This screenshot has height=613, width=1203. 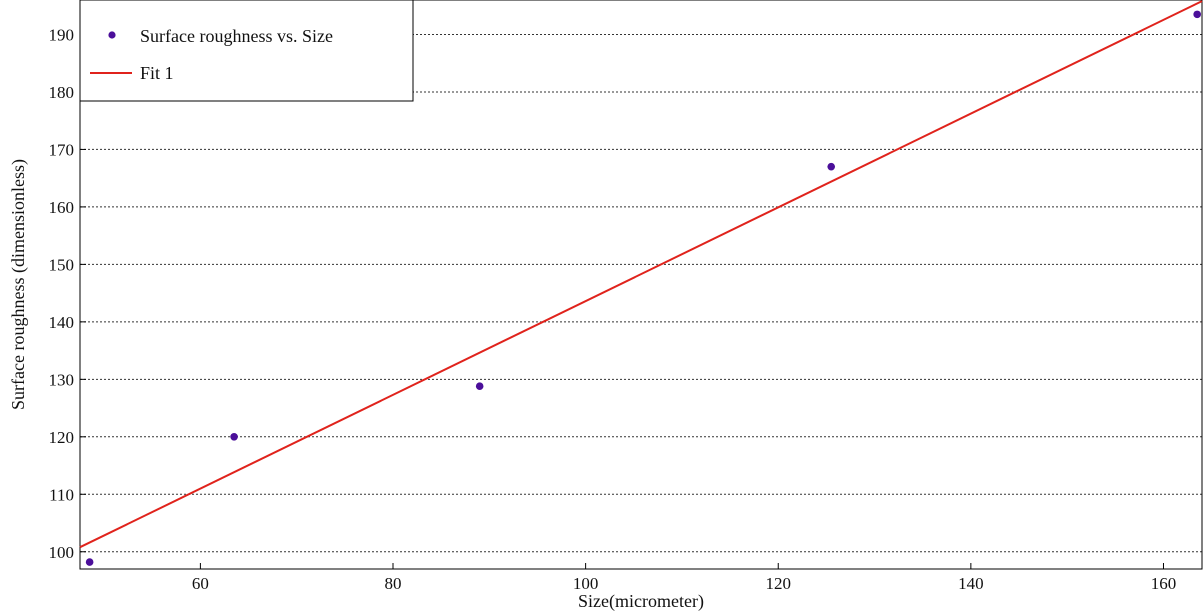 I want to click on y-tick-label: 130, so click(x=62, y=379).